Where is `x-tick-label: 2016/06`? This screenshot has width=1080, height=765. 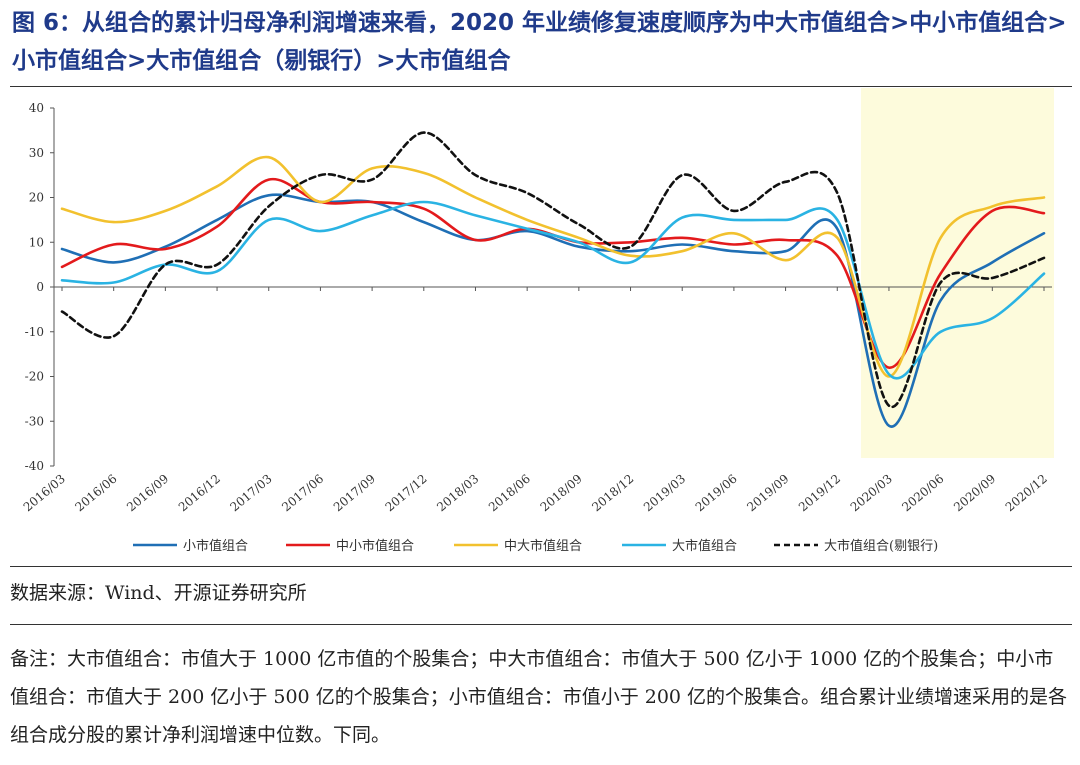
x-tick-label: 2016/06 is located at coordinates (95, 493).